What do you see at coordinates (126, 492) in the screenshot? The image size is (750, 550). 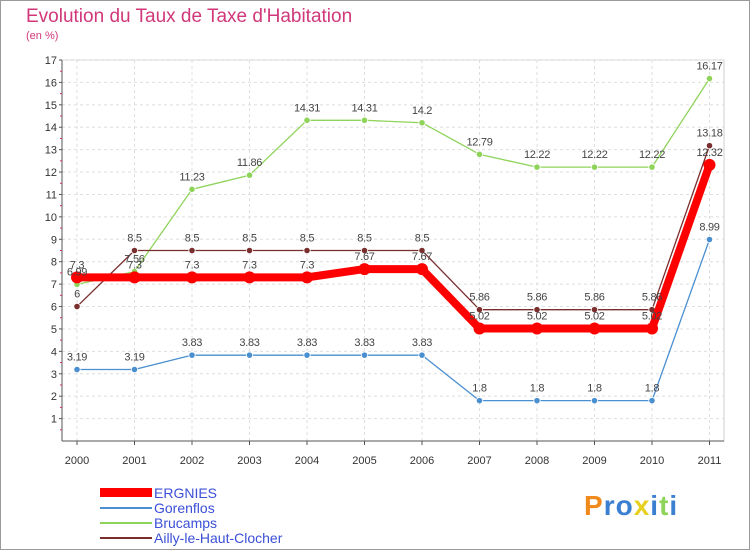 I see `legend-swatch-ergnies` at bounding box center [126, 492].